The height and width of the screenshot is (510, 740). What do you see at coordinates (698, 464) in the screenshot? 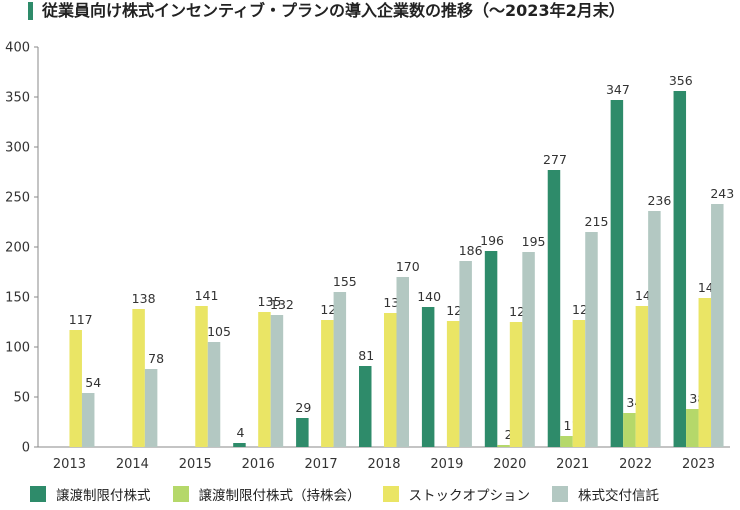
I see `x-tick-label: 2023` at bounding box center [698, 464].